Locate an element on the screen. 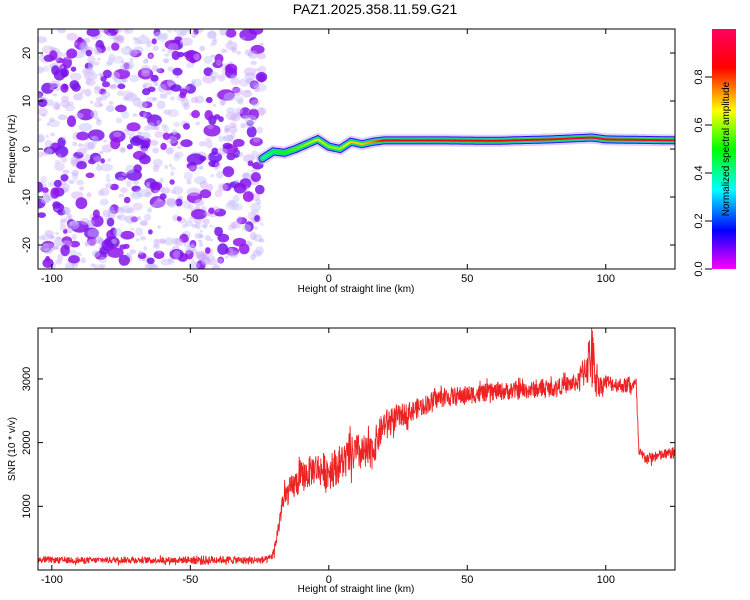 The image size is (750, 600). x-tick-label: 0 is located at coordinates (329, 279).